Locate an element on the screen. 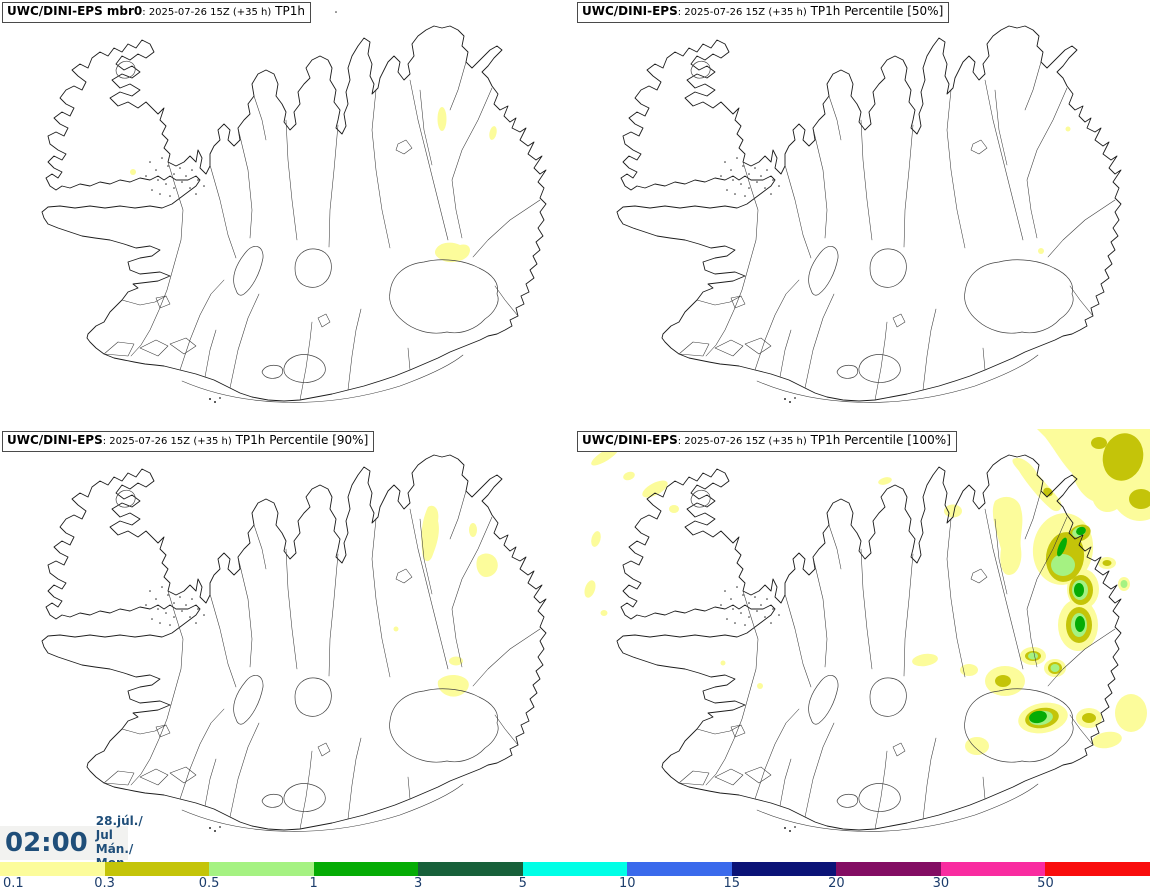 The width and height of the screenshot is (1150, 891). colorbar-tick-50: 50 is located at coordinates (1045, 883).